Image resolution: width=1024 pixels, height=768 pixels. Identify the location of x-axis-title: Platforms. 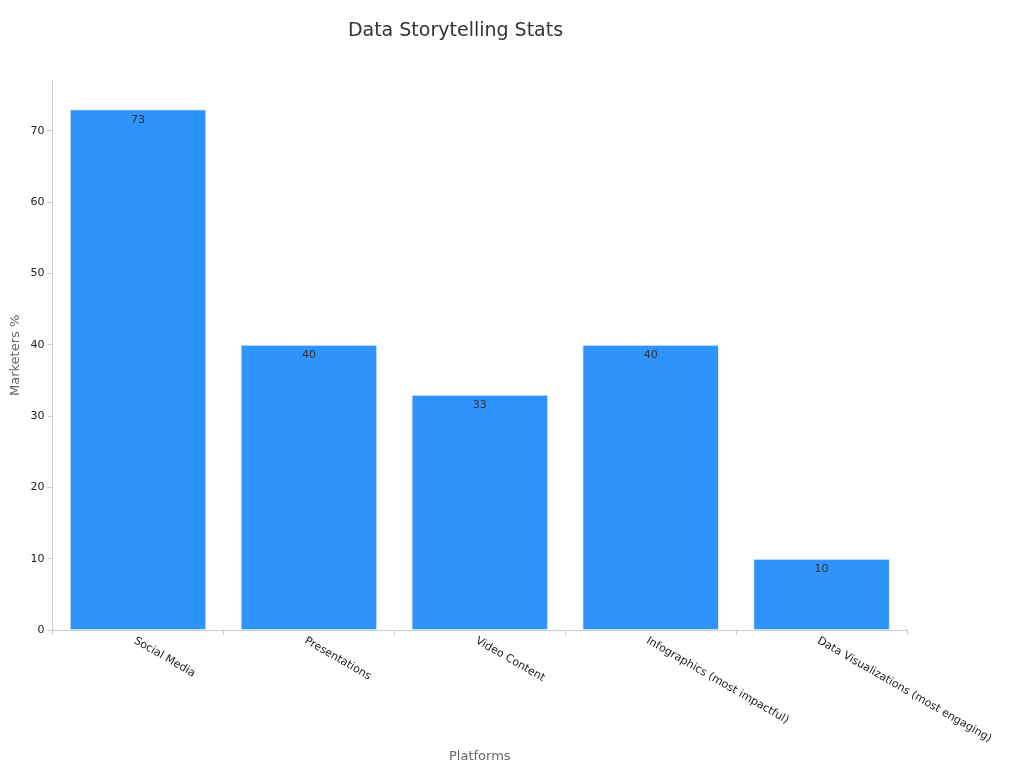
(479, 755).